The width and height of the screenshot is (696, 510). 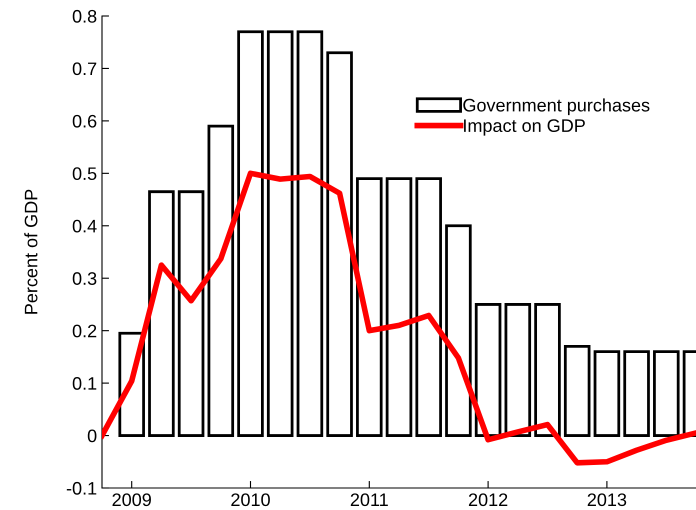 I want to click on x-tick-label: 2012, so click(x=488, y=499).